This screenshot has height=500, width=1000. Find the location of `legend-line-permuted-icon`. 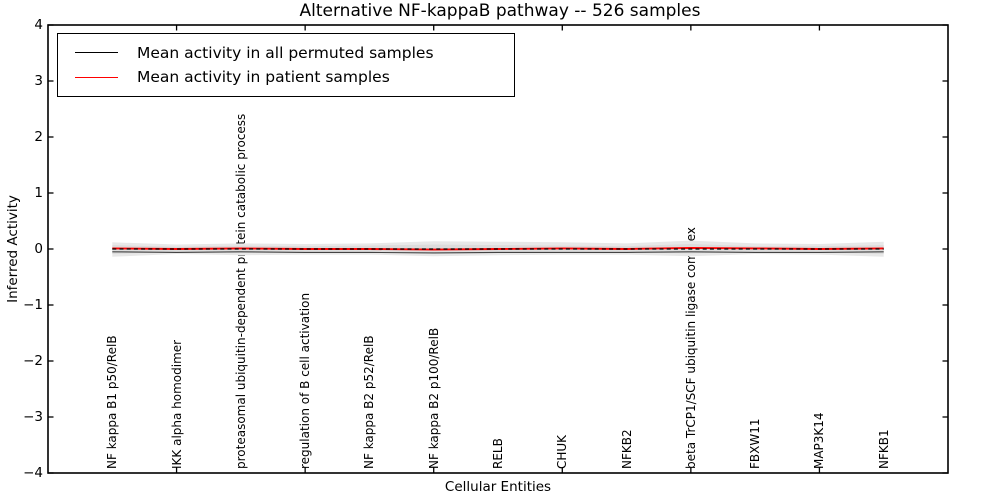

legend-line-permuted-icon is located at coordinates (96, 53).